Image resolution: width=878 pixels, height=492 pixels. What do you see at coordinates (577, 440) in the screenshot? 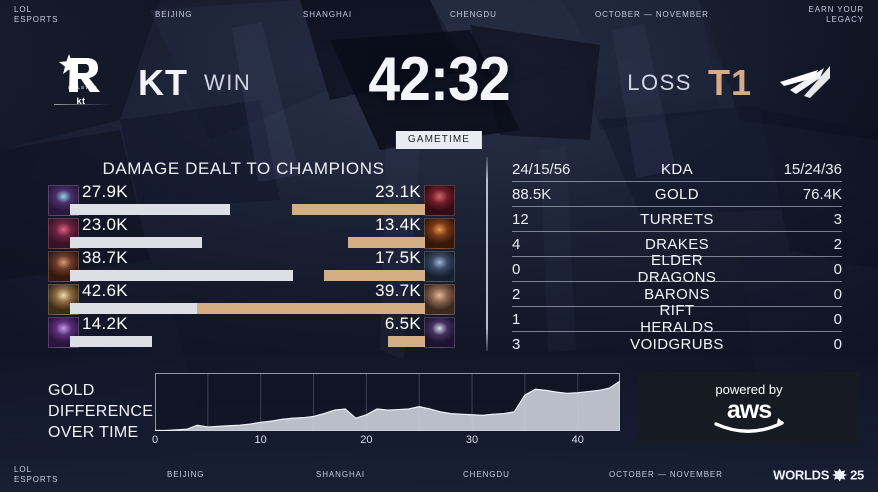
I see `chart-x-tick-label: 40` at bounding box center [577, 440].